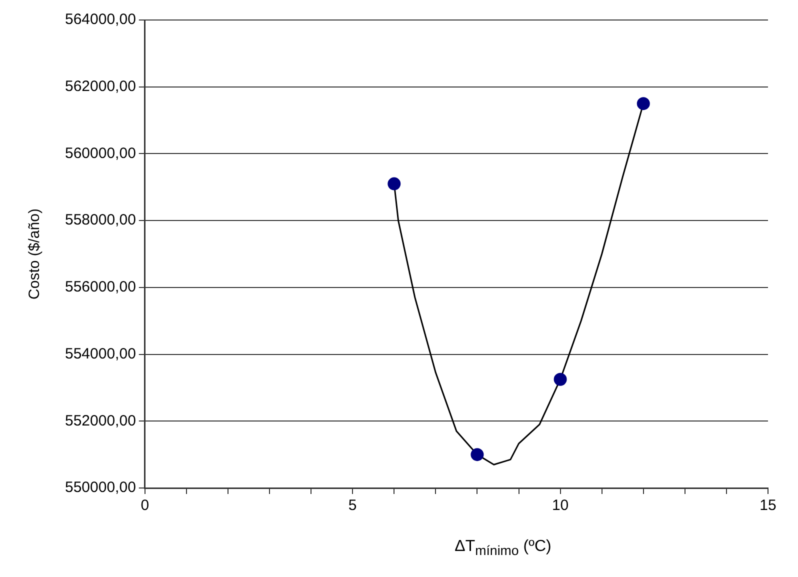  Describe the element at coordinates (100, 353) in the screenshot. I see `y-tick-label: 554000,00` at that location.